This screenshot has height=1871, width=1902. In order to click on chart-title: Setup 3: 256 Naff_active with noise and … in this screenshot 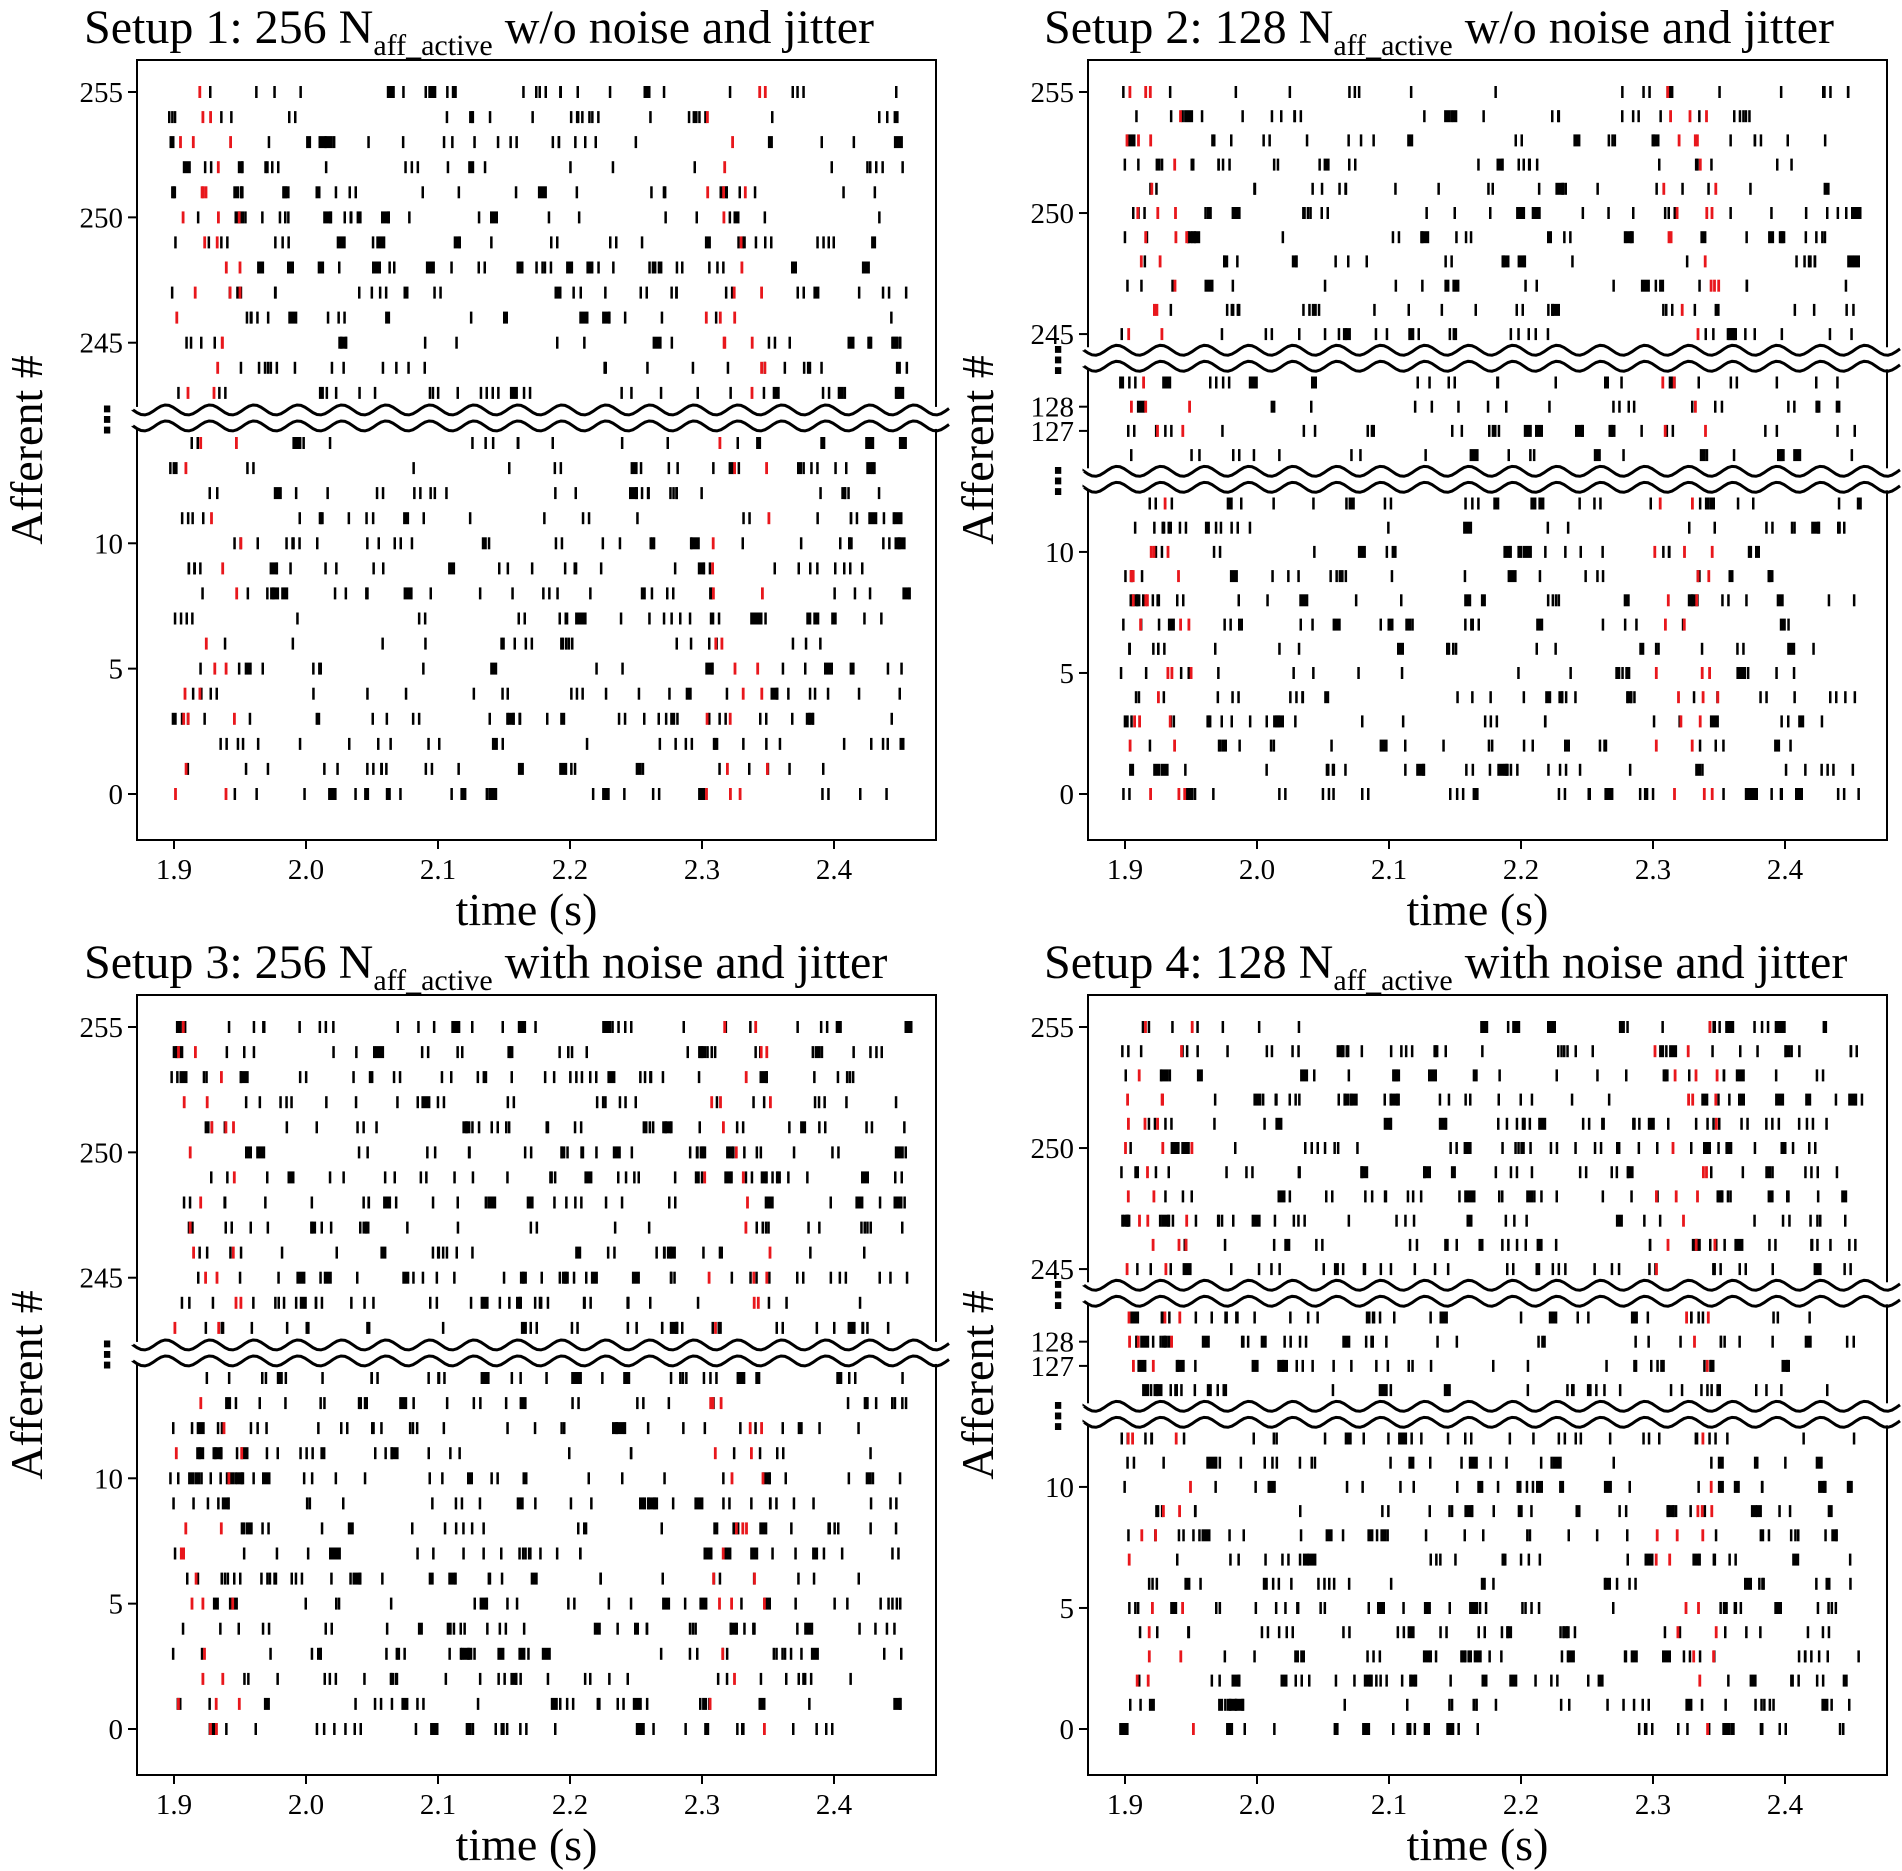, I will do `click(485, 967)`.